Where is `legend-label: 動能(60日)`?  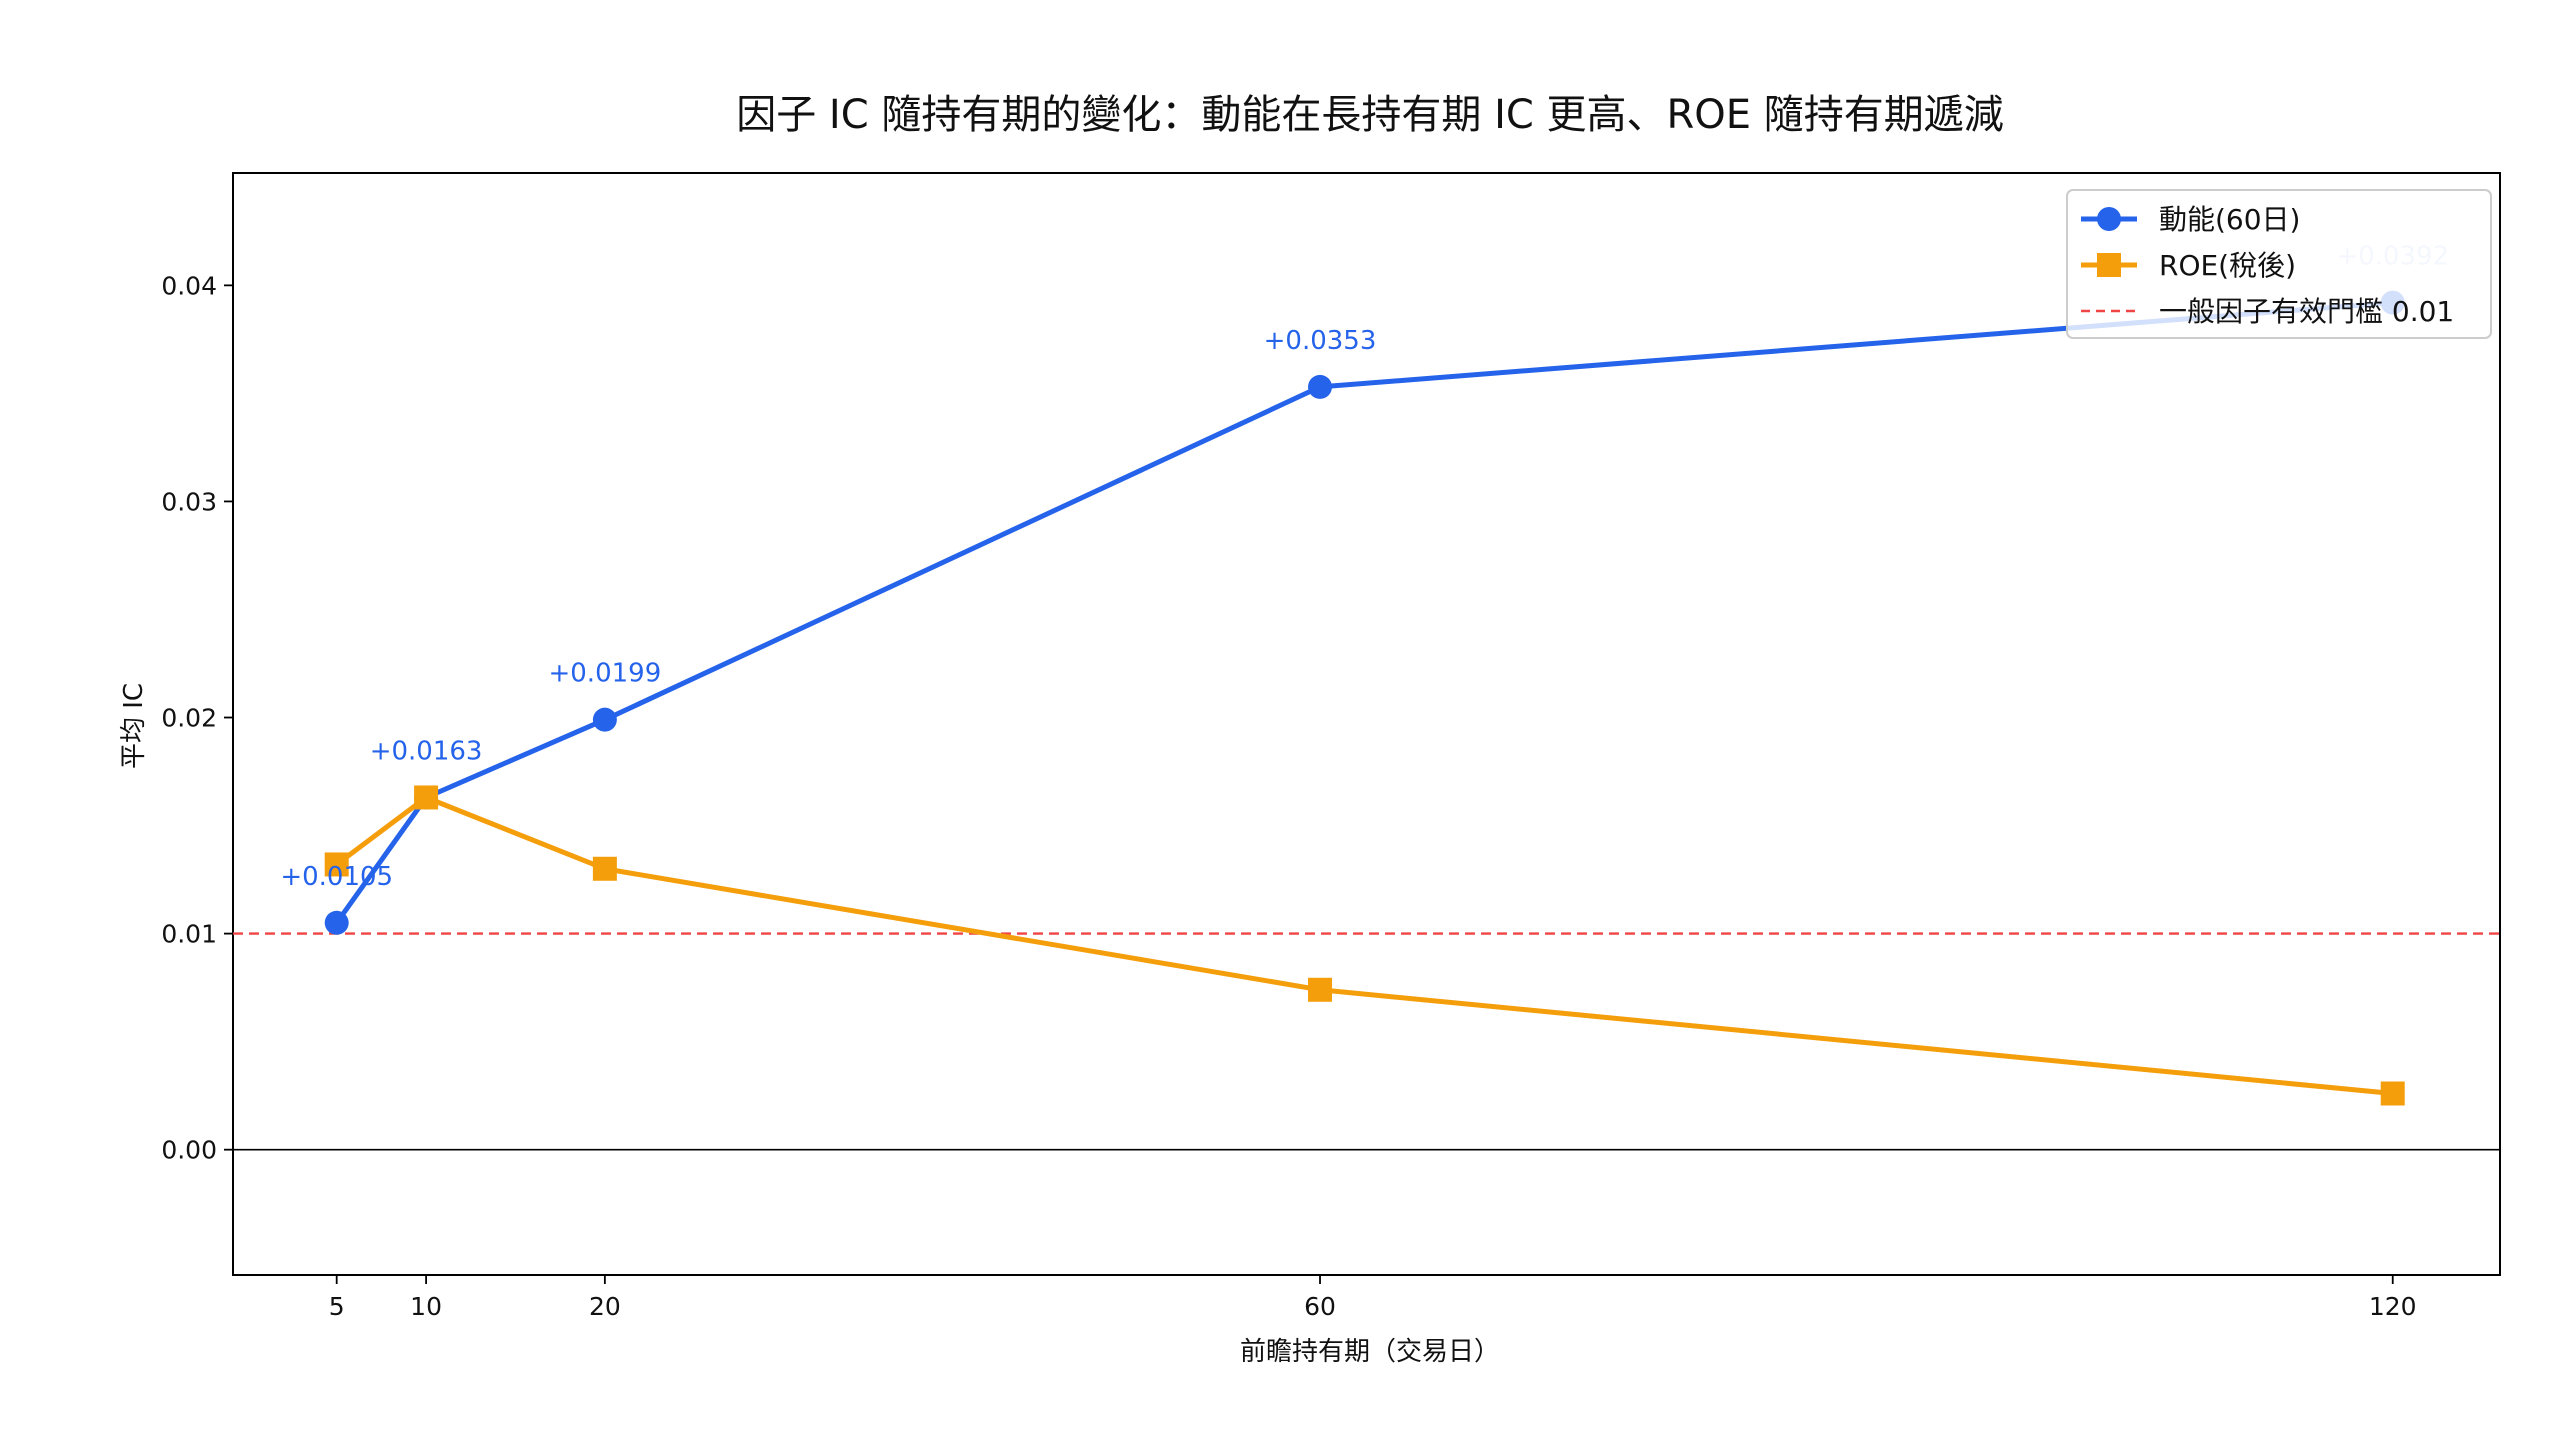
legend-label: 動能(60日) is located at coordinates (2229, 219).